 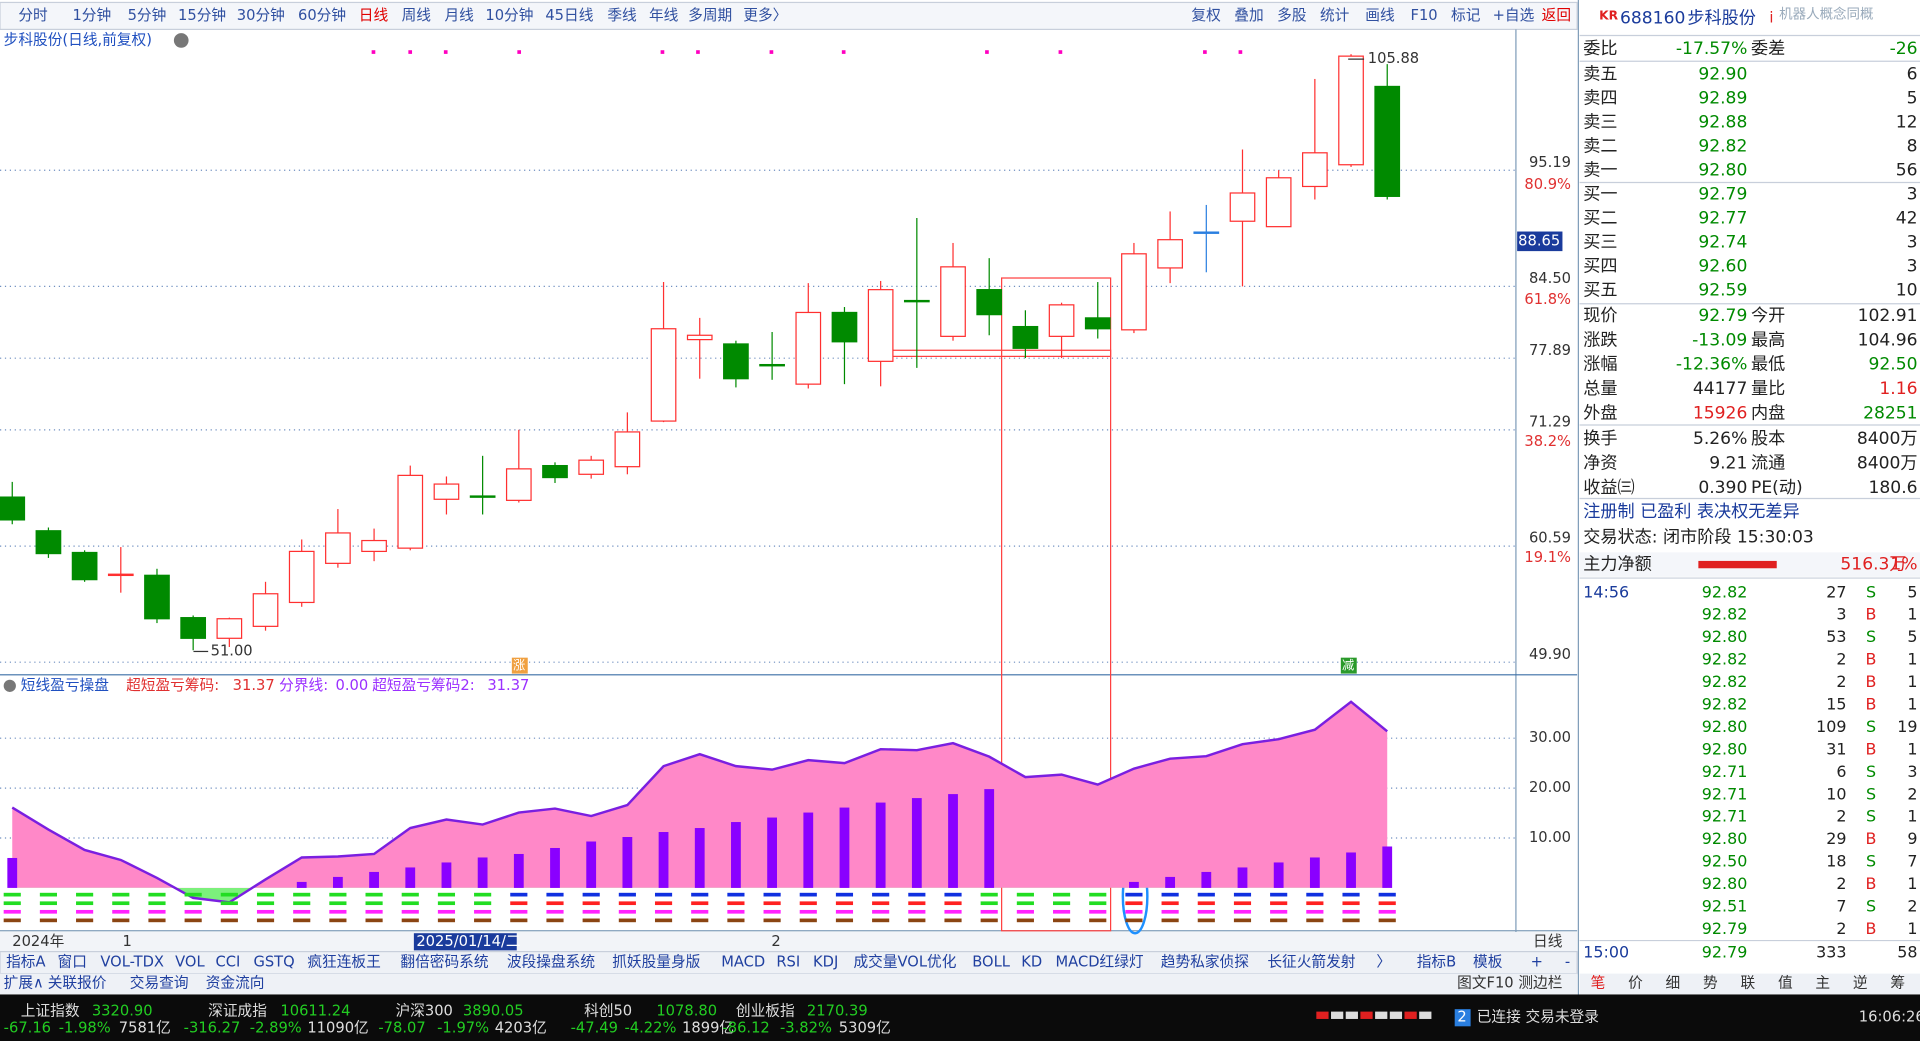 I want to click on period-tab: 分时, so click(x=33, y=15).